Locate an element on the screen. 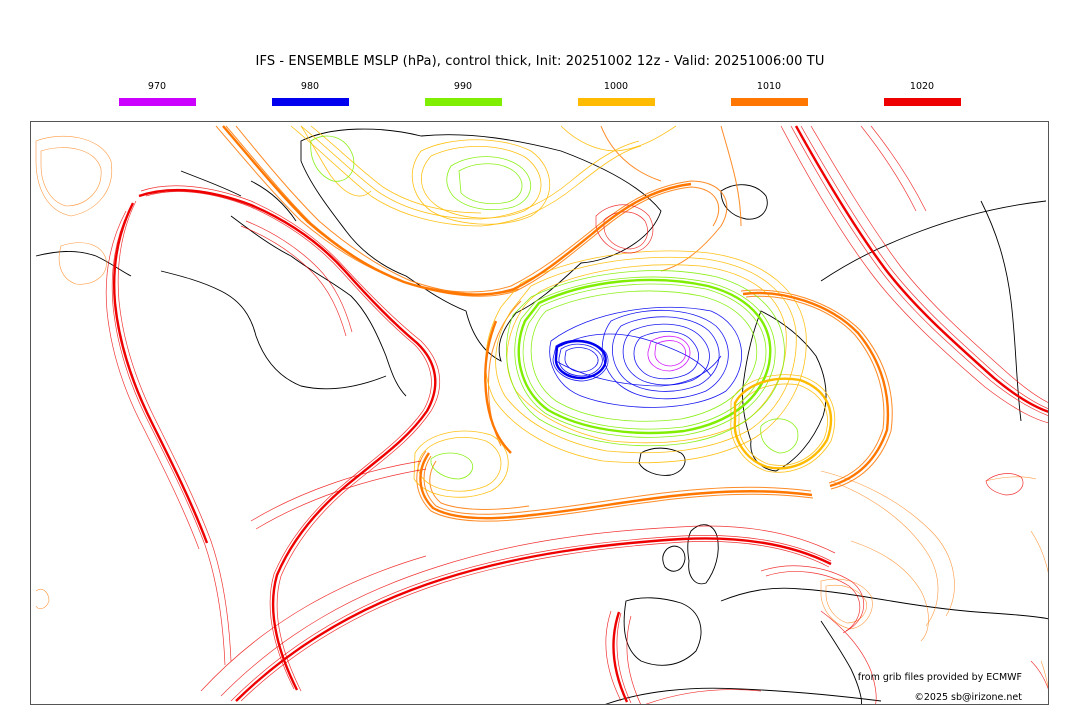 This screenshot has height=718, width=1080. isobar-1020-med-b is located at coordinates (813, 602).